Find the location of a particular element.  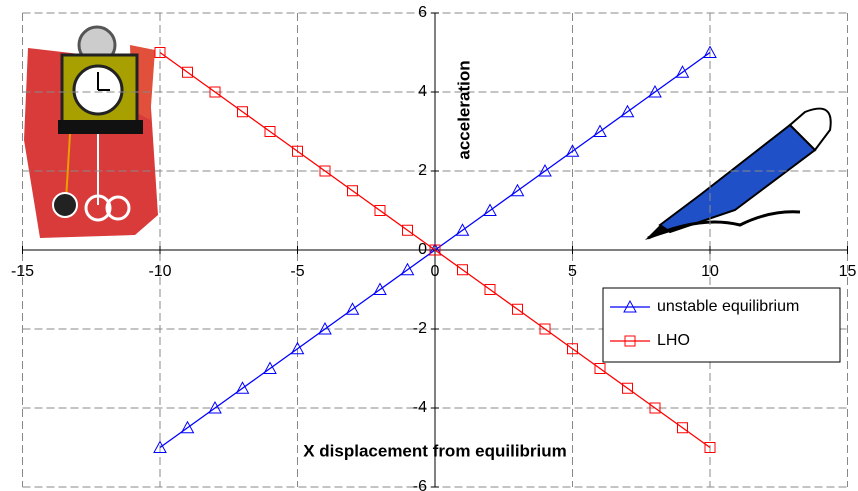

x-axis-title: X displacement from equilibrium is located at coordinates (435, 450).